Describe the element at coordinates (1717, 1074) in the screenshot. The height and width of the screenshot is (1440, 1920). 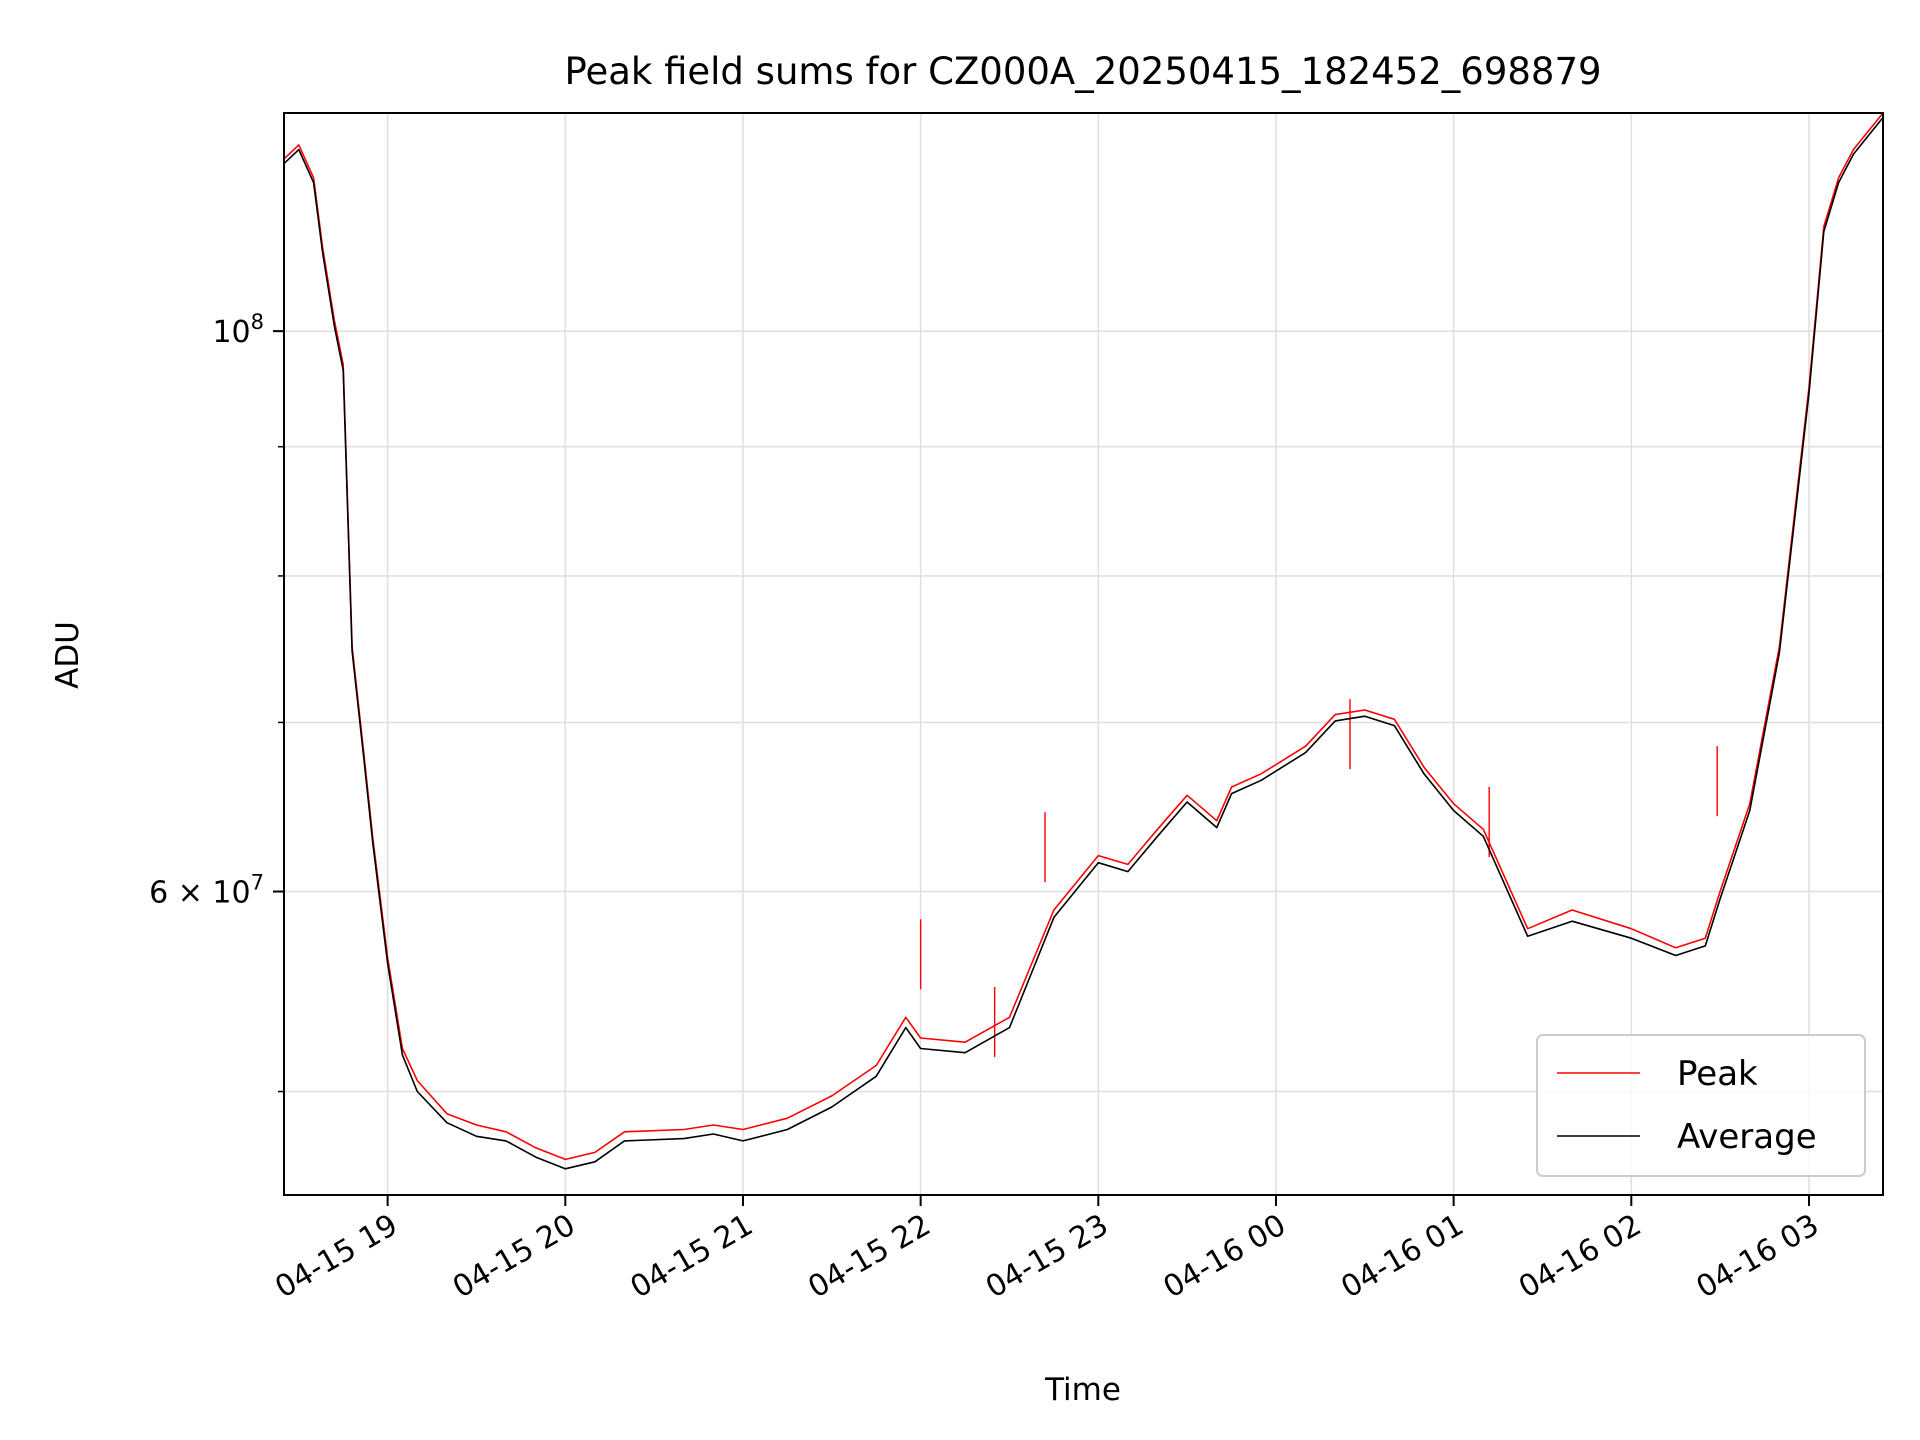
I see `legend-label-peak: Peak` at that location.